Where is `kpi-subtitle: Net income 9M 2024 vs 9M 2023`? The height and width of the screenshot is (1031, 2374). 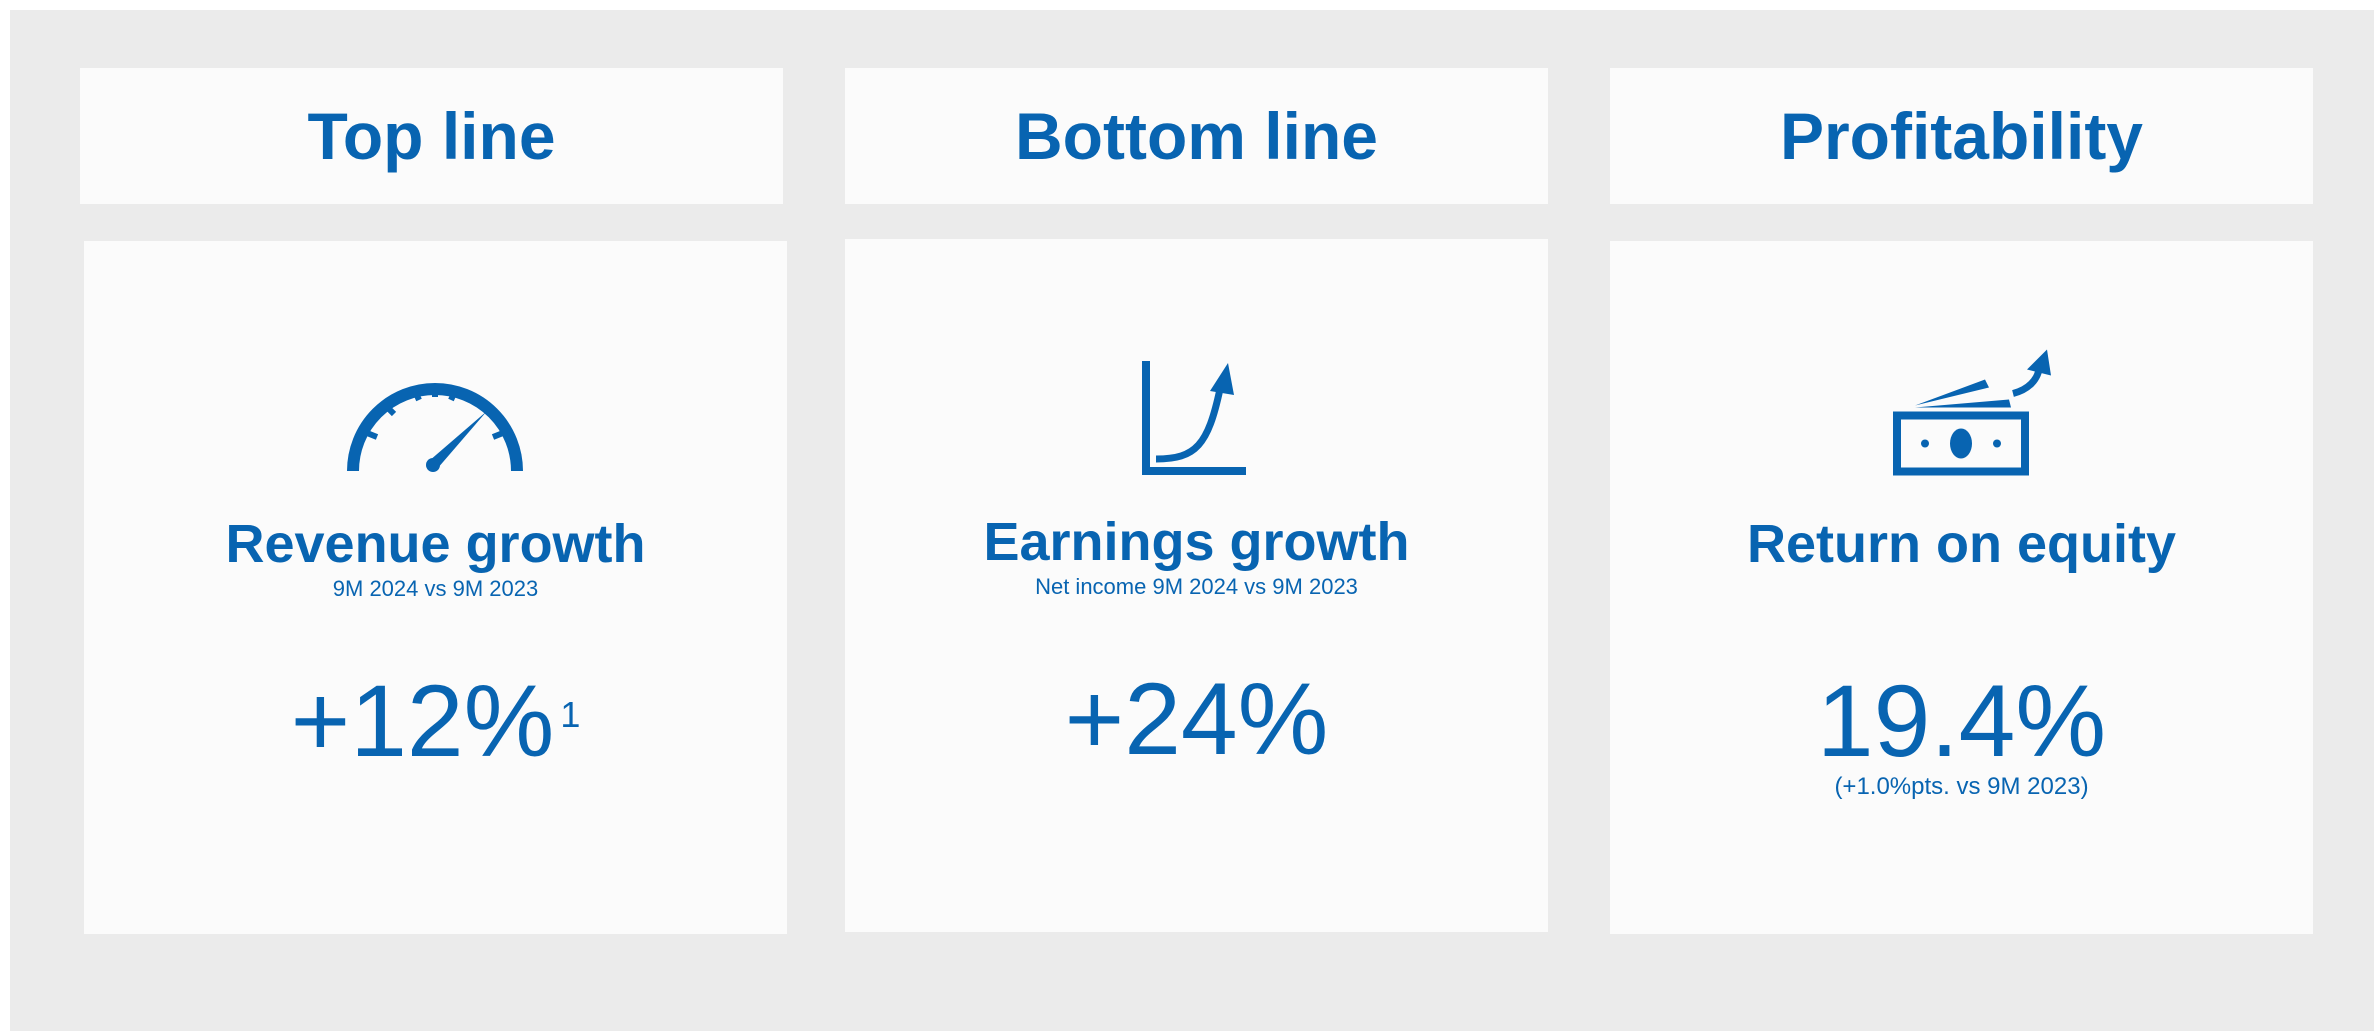
kpi-subtitle: Net income 9M 2024 vs 9M 2023 is located at coordinates (1196, 586).